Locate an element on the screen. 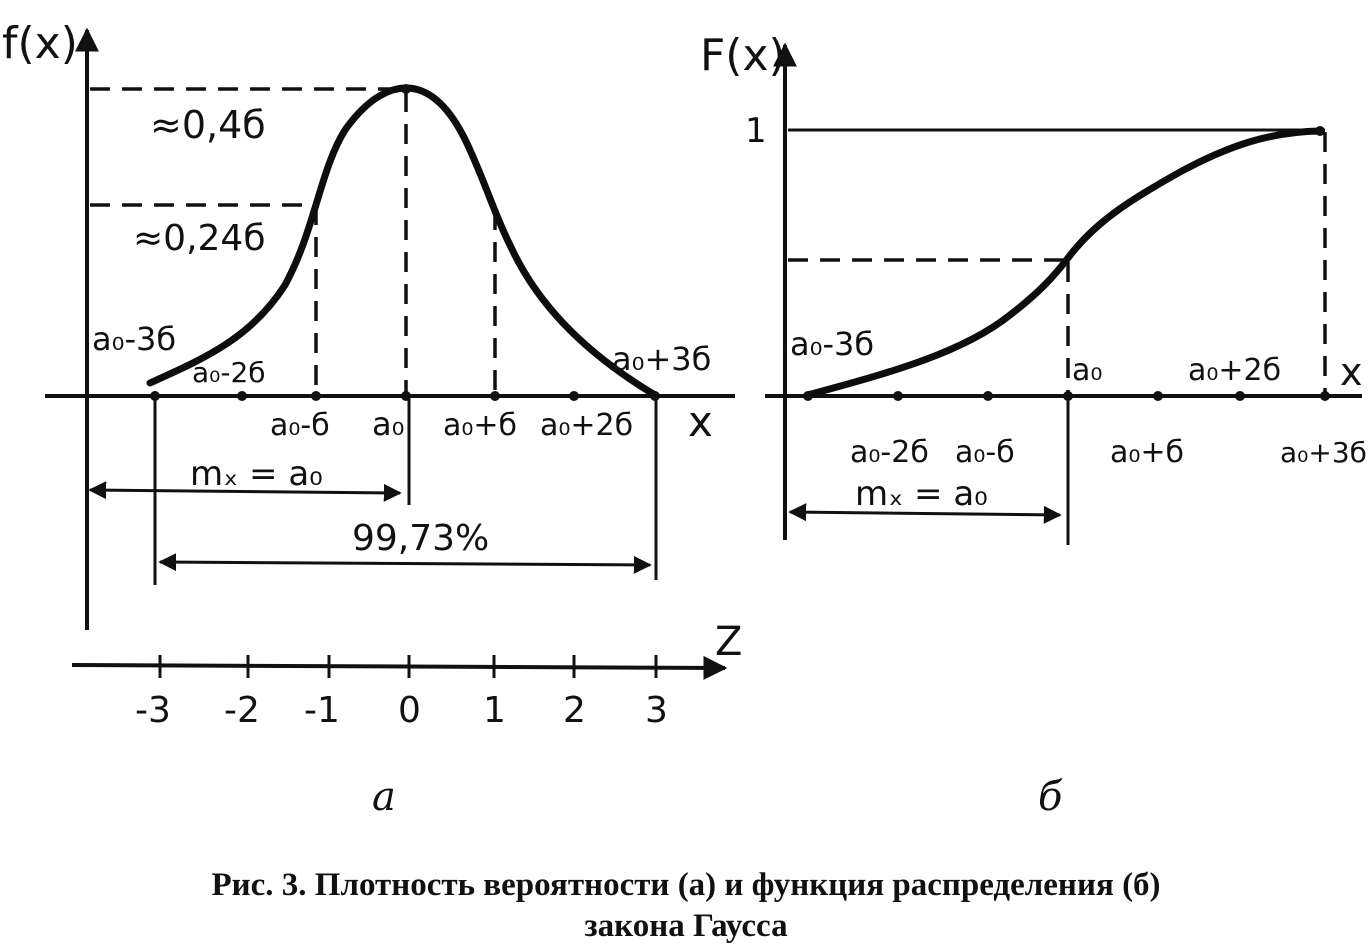 This screenshot has width=1372, height=951. z-tick-label: -2 is located at coordinates (242, 710).